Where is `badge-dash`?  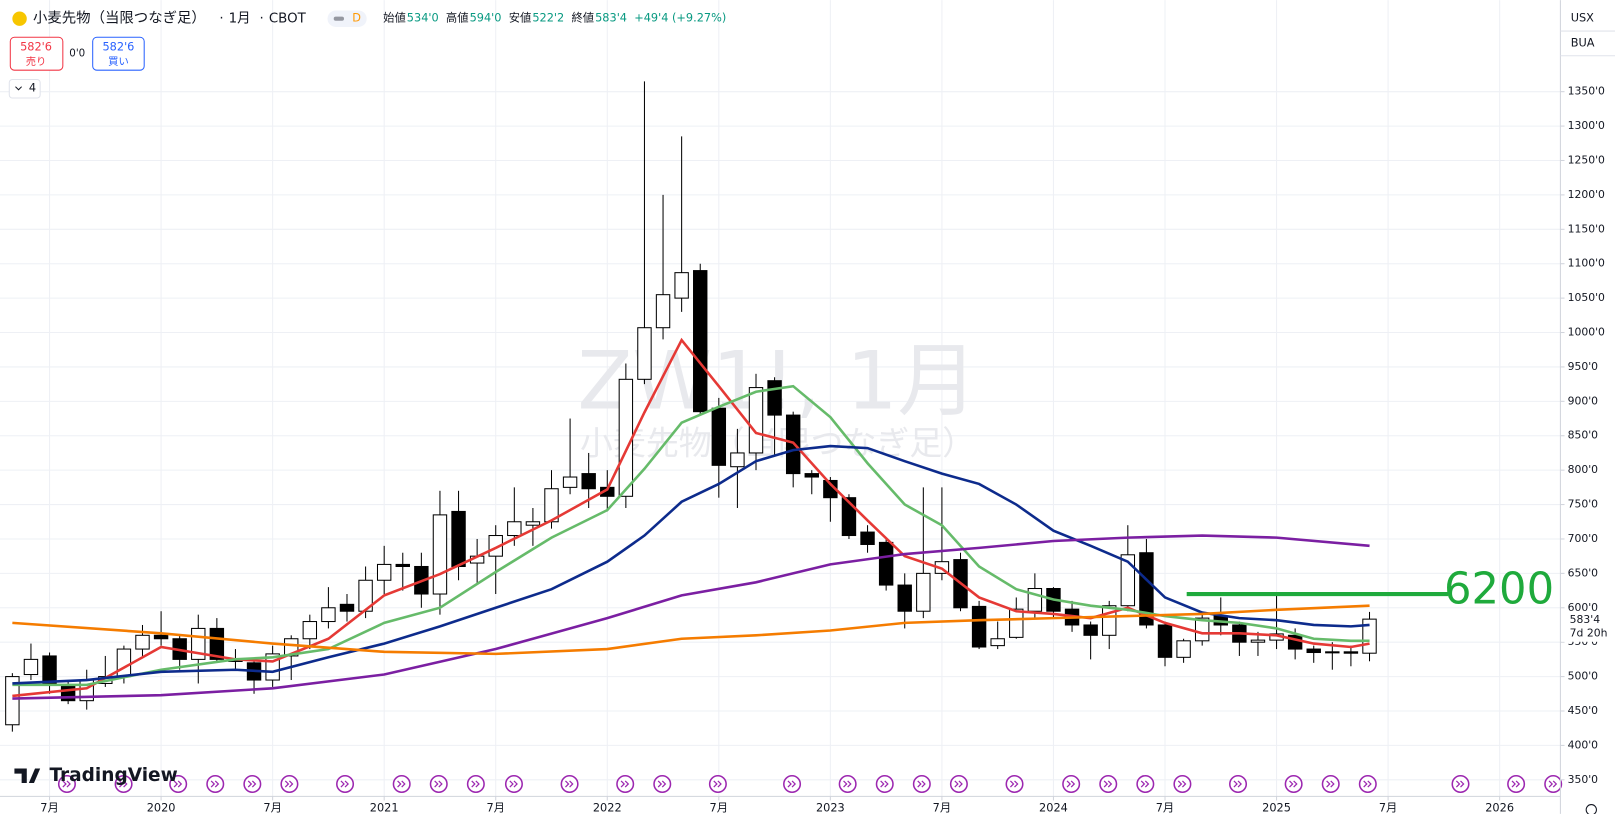
badge-dash is located at coordinates (339, 18).